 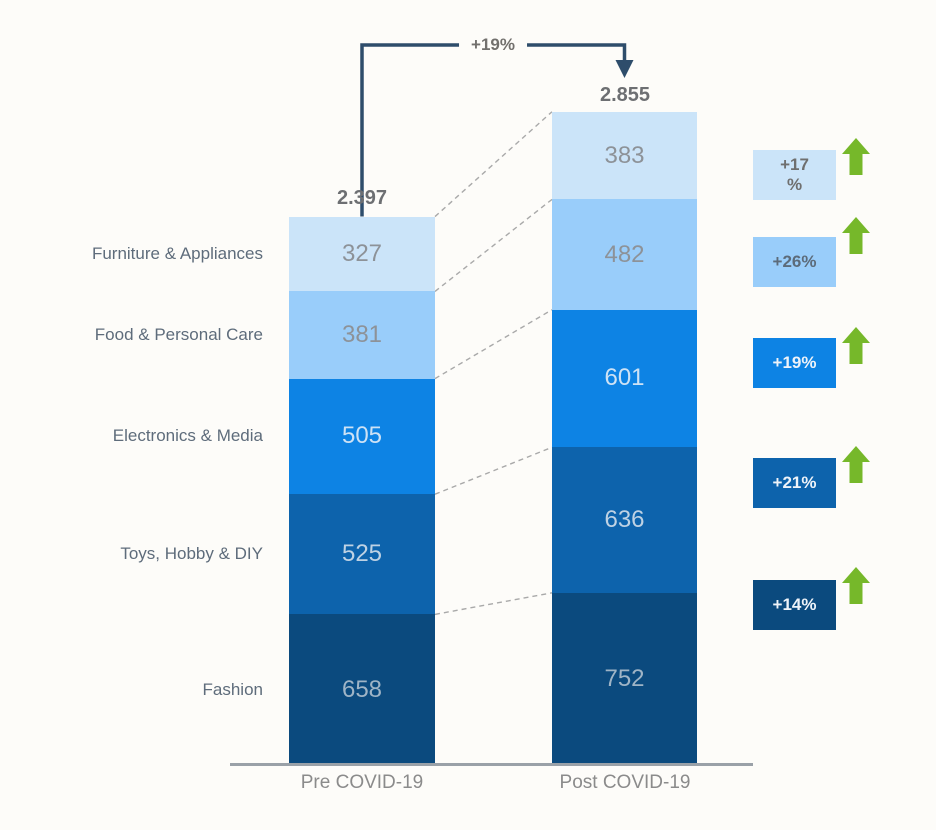 I want to click on segment-value: 327, so click(x=362, y=253).